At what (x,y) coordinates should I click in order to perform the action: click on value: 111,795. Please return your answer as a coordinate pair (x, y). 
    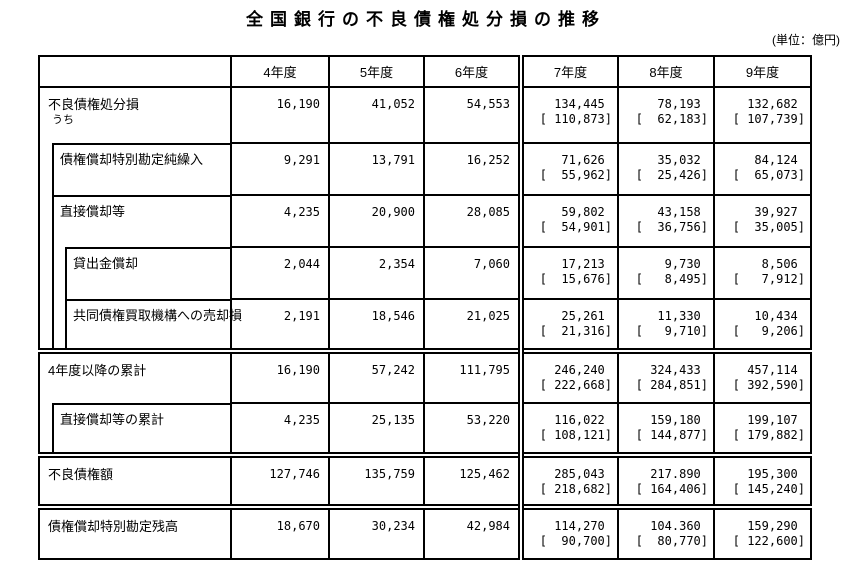
    Looking at the image, I should click on (484, 370).